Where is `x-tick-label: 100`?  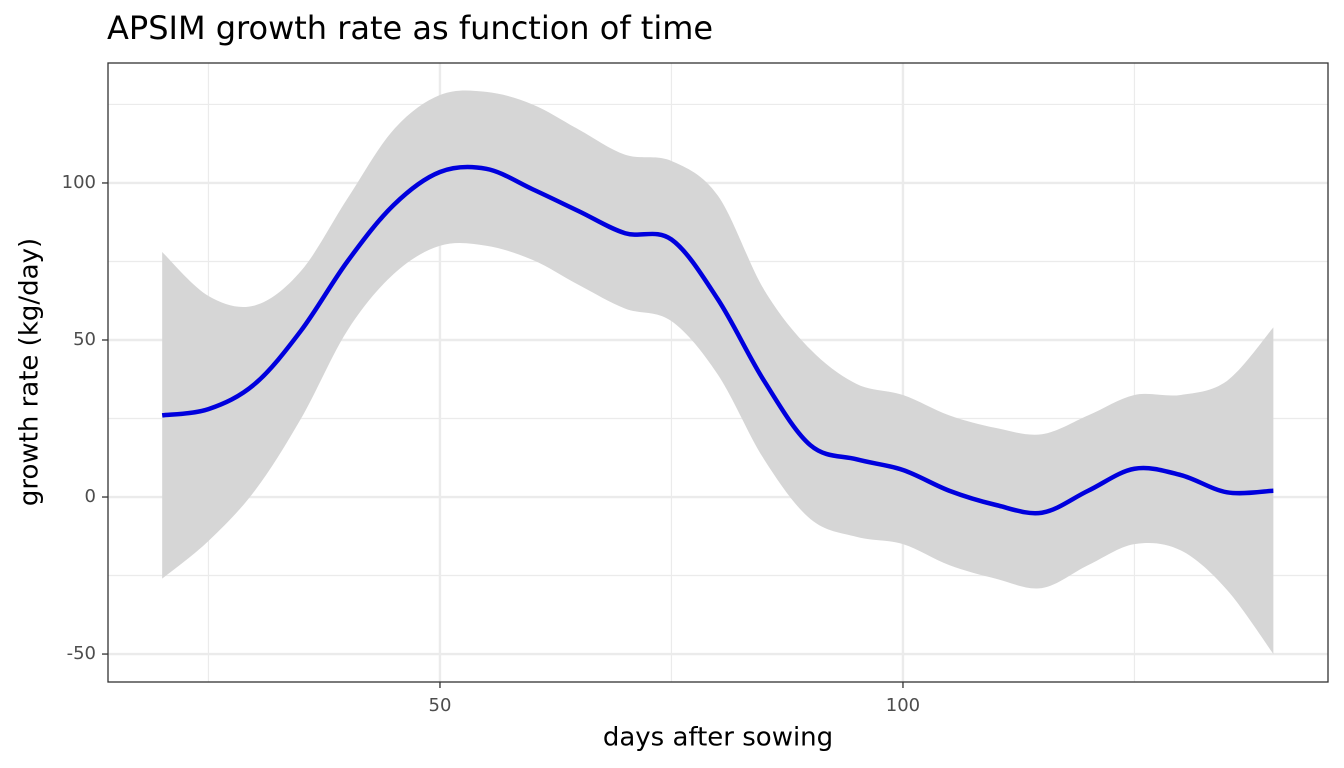
x-tick-label: 100 is located at coordinates (903, 705).